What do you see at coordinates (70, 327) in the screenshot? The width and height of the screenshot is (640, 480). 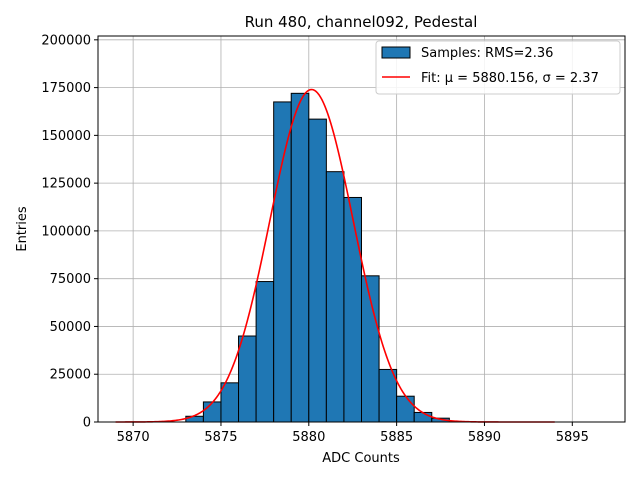 I see `y-tick-label: 50000` at bounding box center [70, 327].